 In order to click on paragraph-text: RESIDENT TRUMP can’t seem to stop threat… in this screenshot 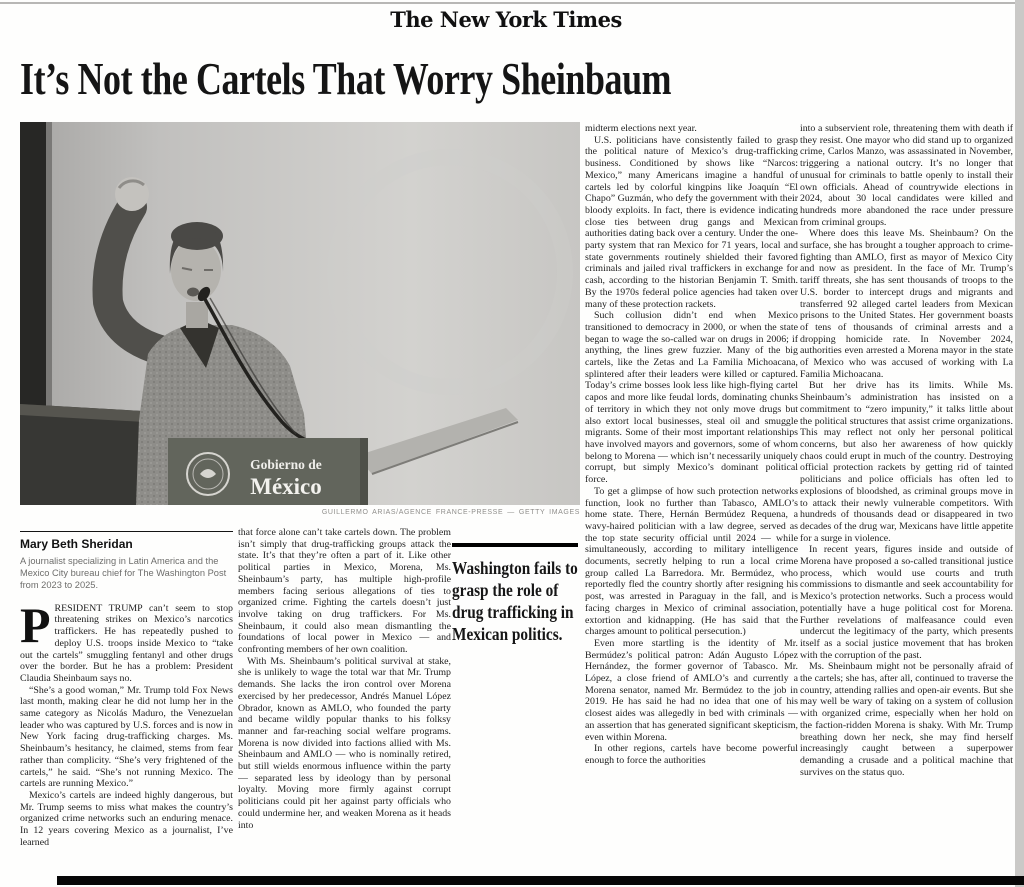, I will do `click(126, 643)`.